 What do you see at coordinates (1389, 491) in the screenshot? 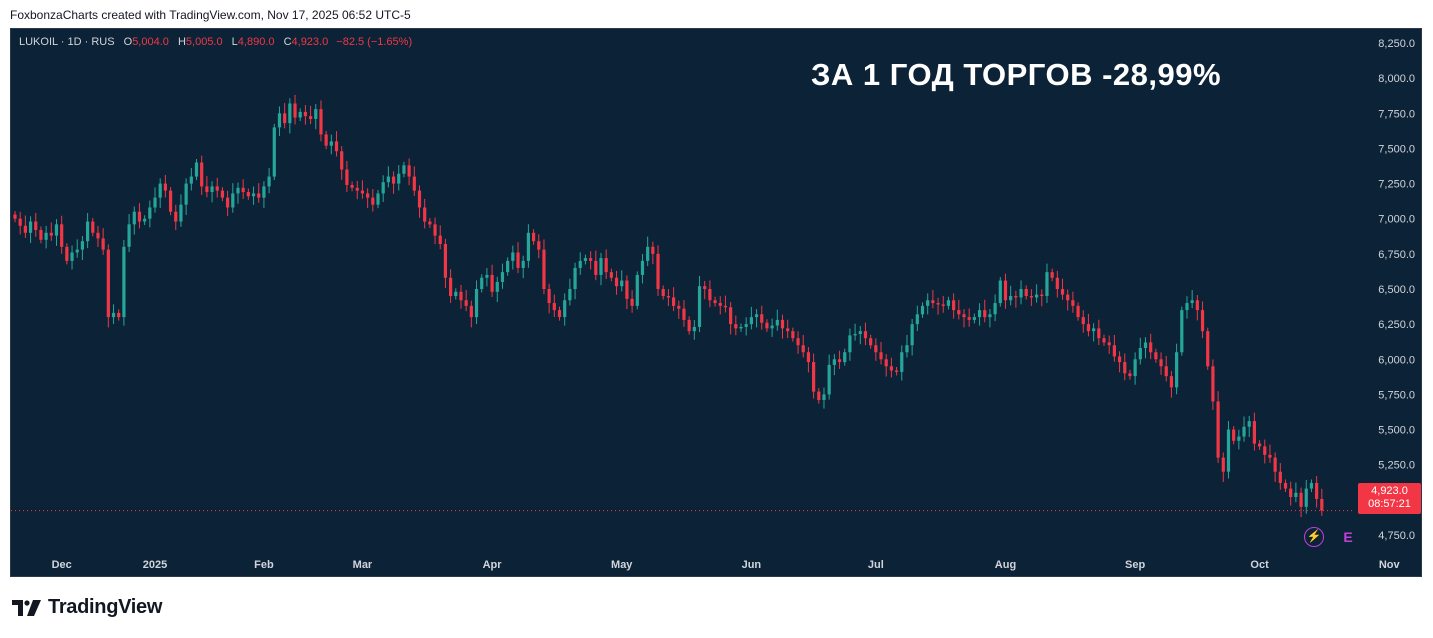
I see `last-price-value: 4,923.0` at bounding box center [1389, 491].